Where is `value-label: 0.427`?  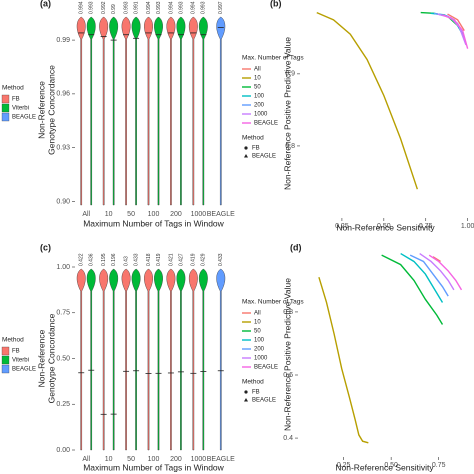 value-label: 0.427 is located at coordinates (181, 259).